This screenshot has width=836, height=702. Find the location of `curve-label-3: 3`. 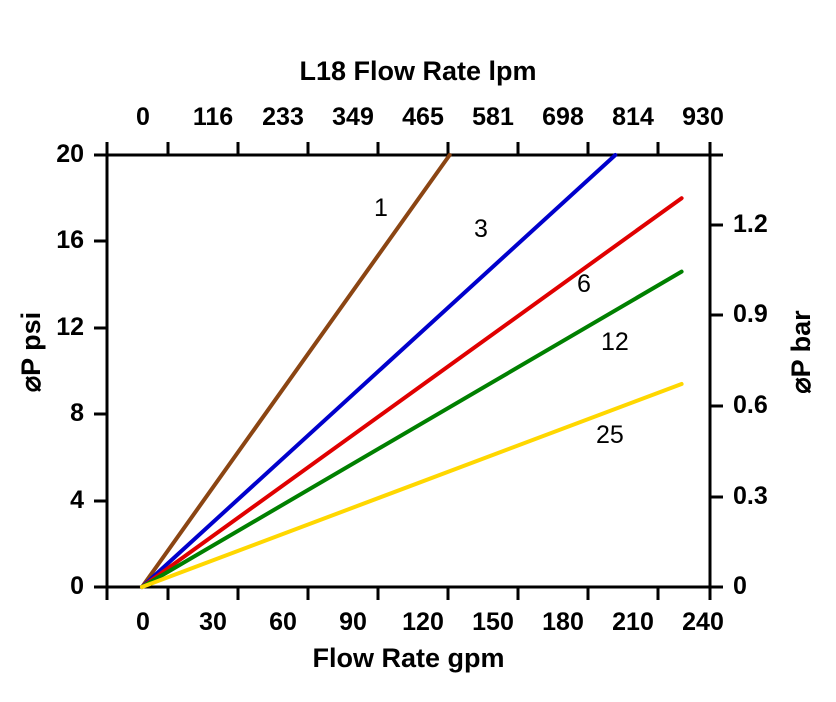

curve-label-3: 3 is located at coordinates (481, 229).